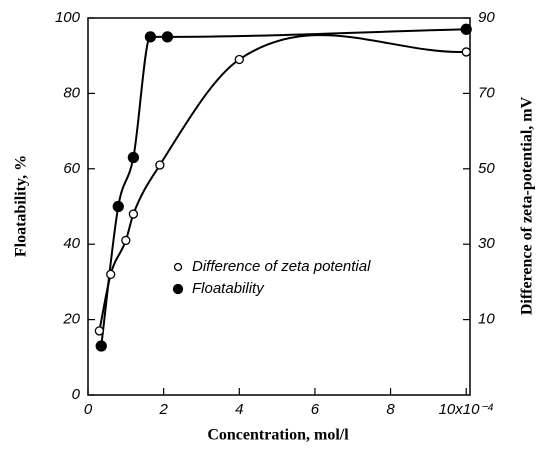 The height and width of the screenshot is (452, 543). What do you see at coordinates (315, 409) in the screenshot?
I see `x-tick-label: 6` at bounding box center [315, 409].